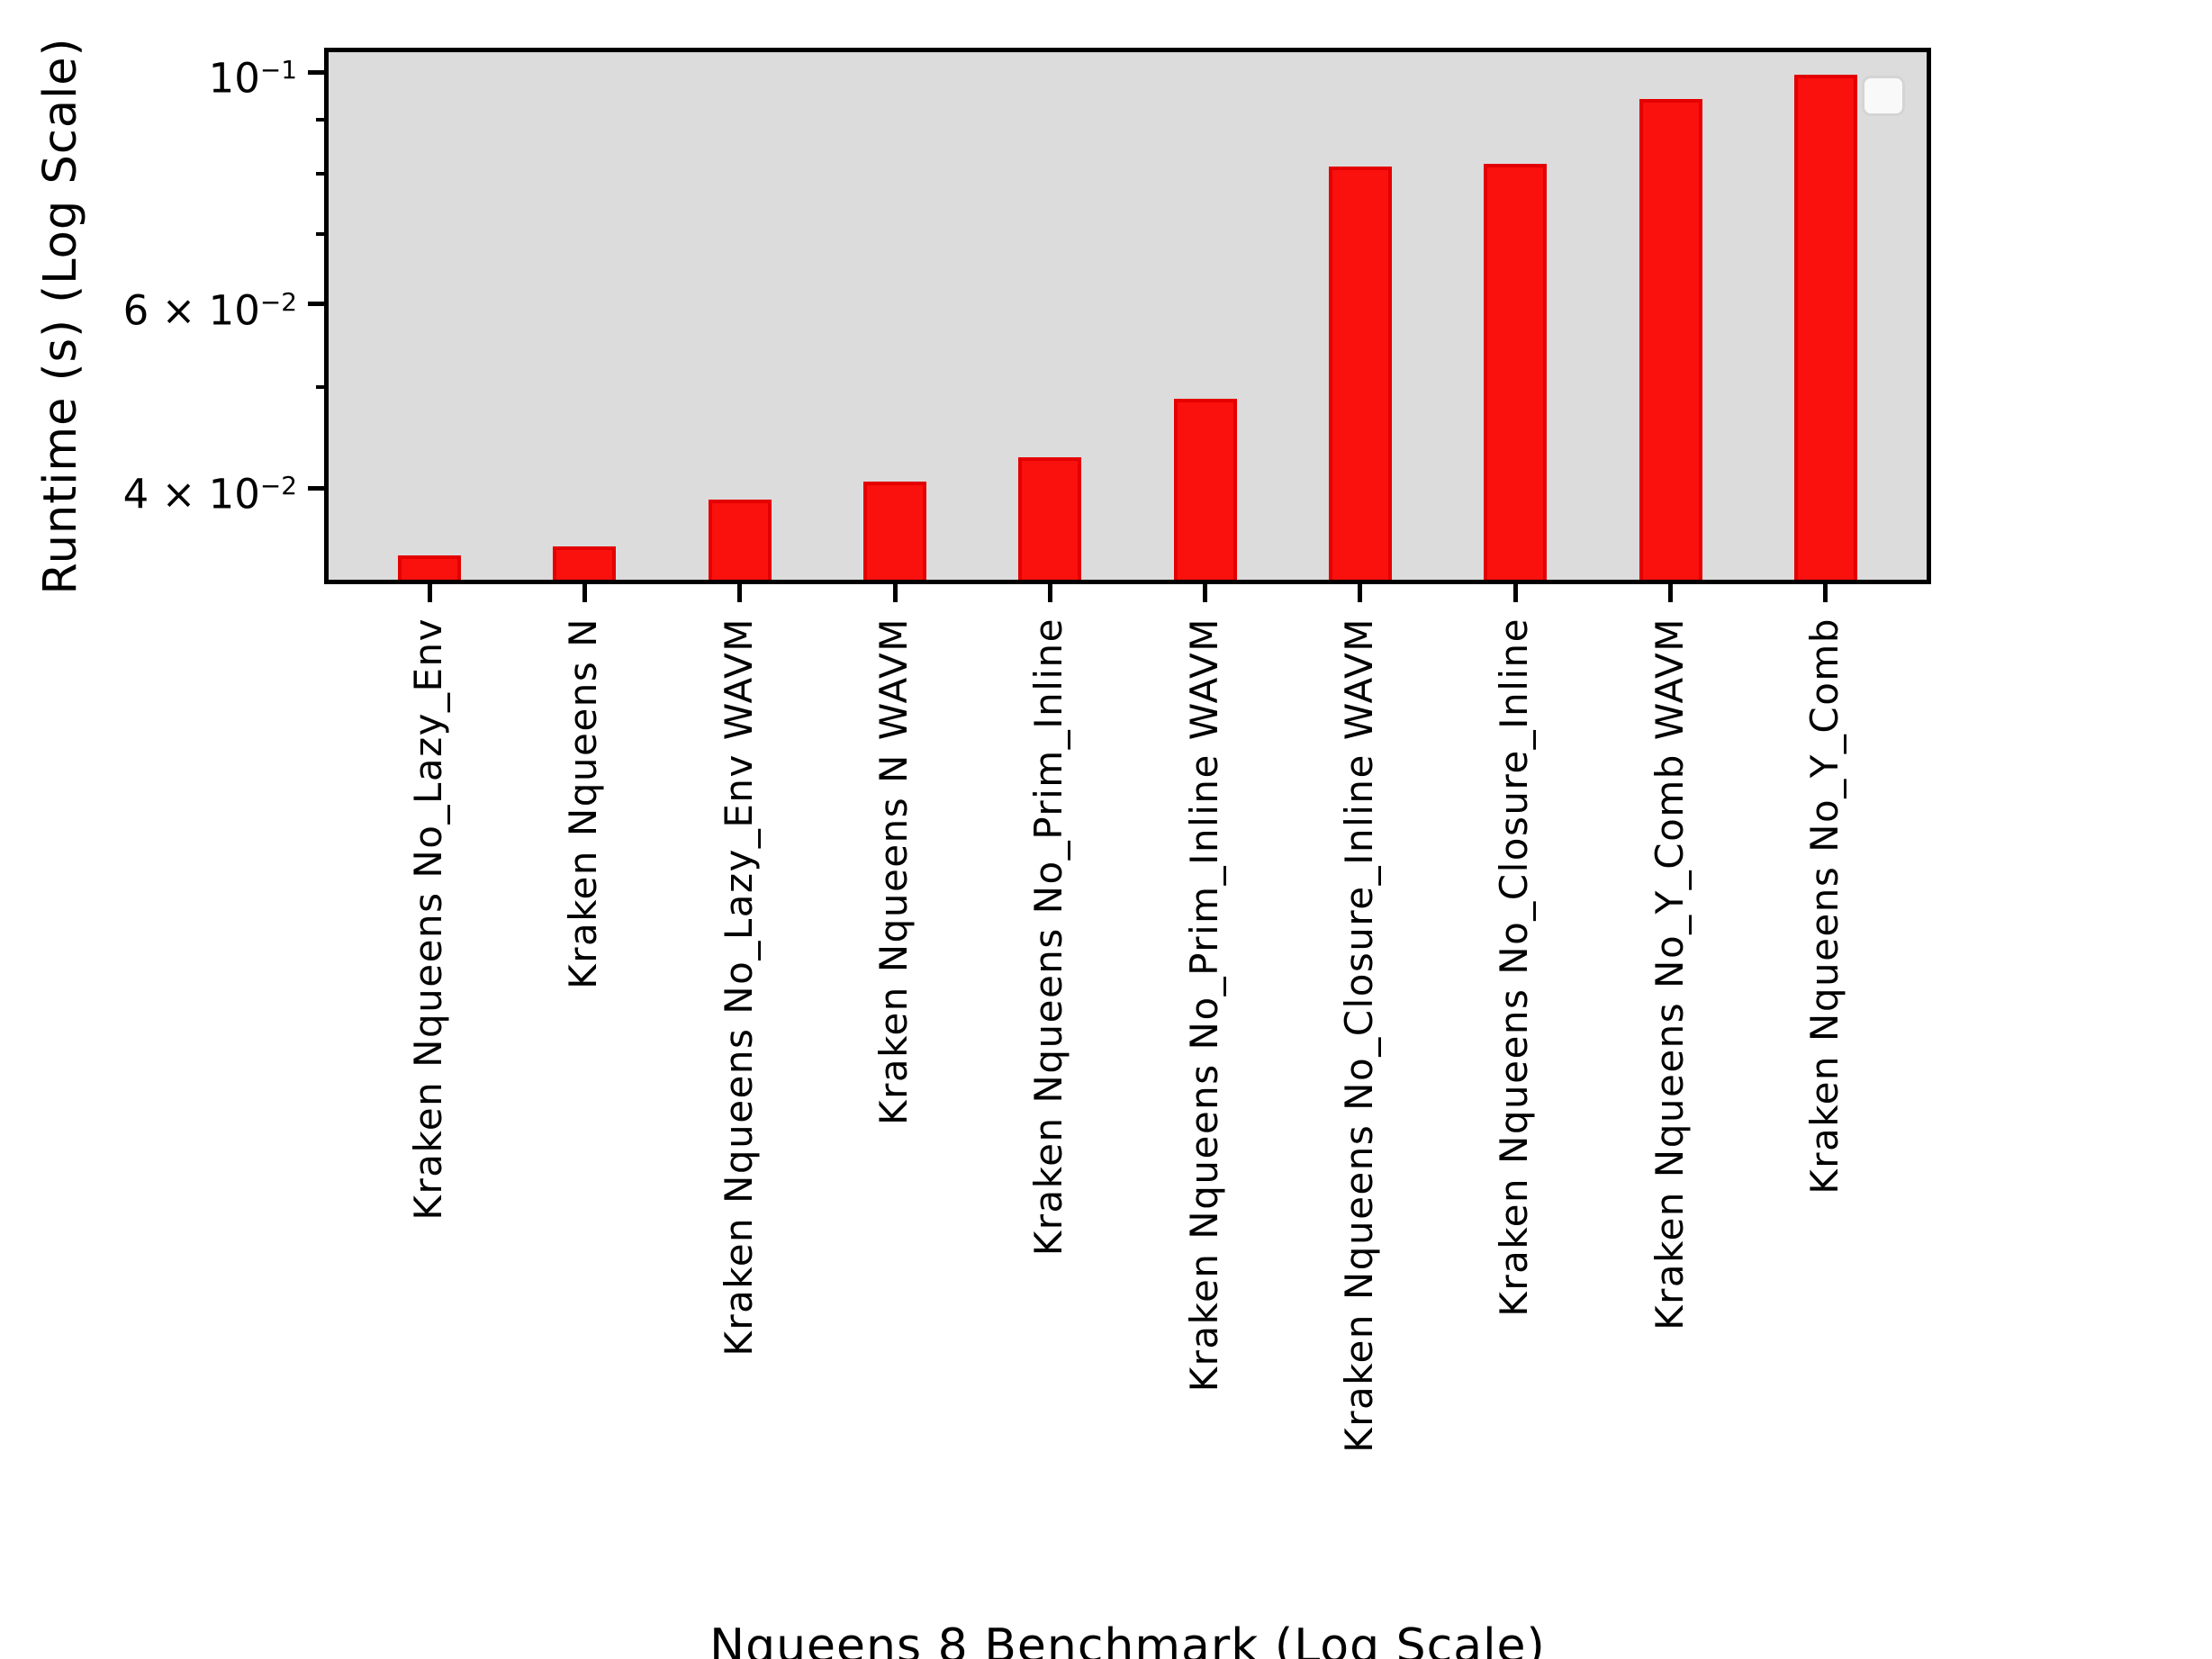 This screenshot has width=2212, height=1659. Describe the element at coordinates (252, 78) in the screenshot. I see `y-tick-label: 10−1` at that location.